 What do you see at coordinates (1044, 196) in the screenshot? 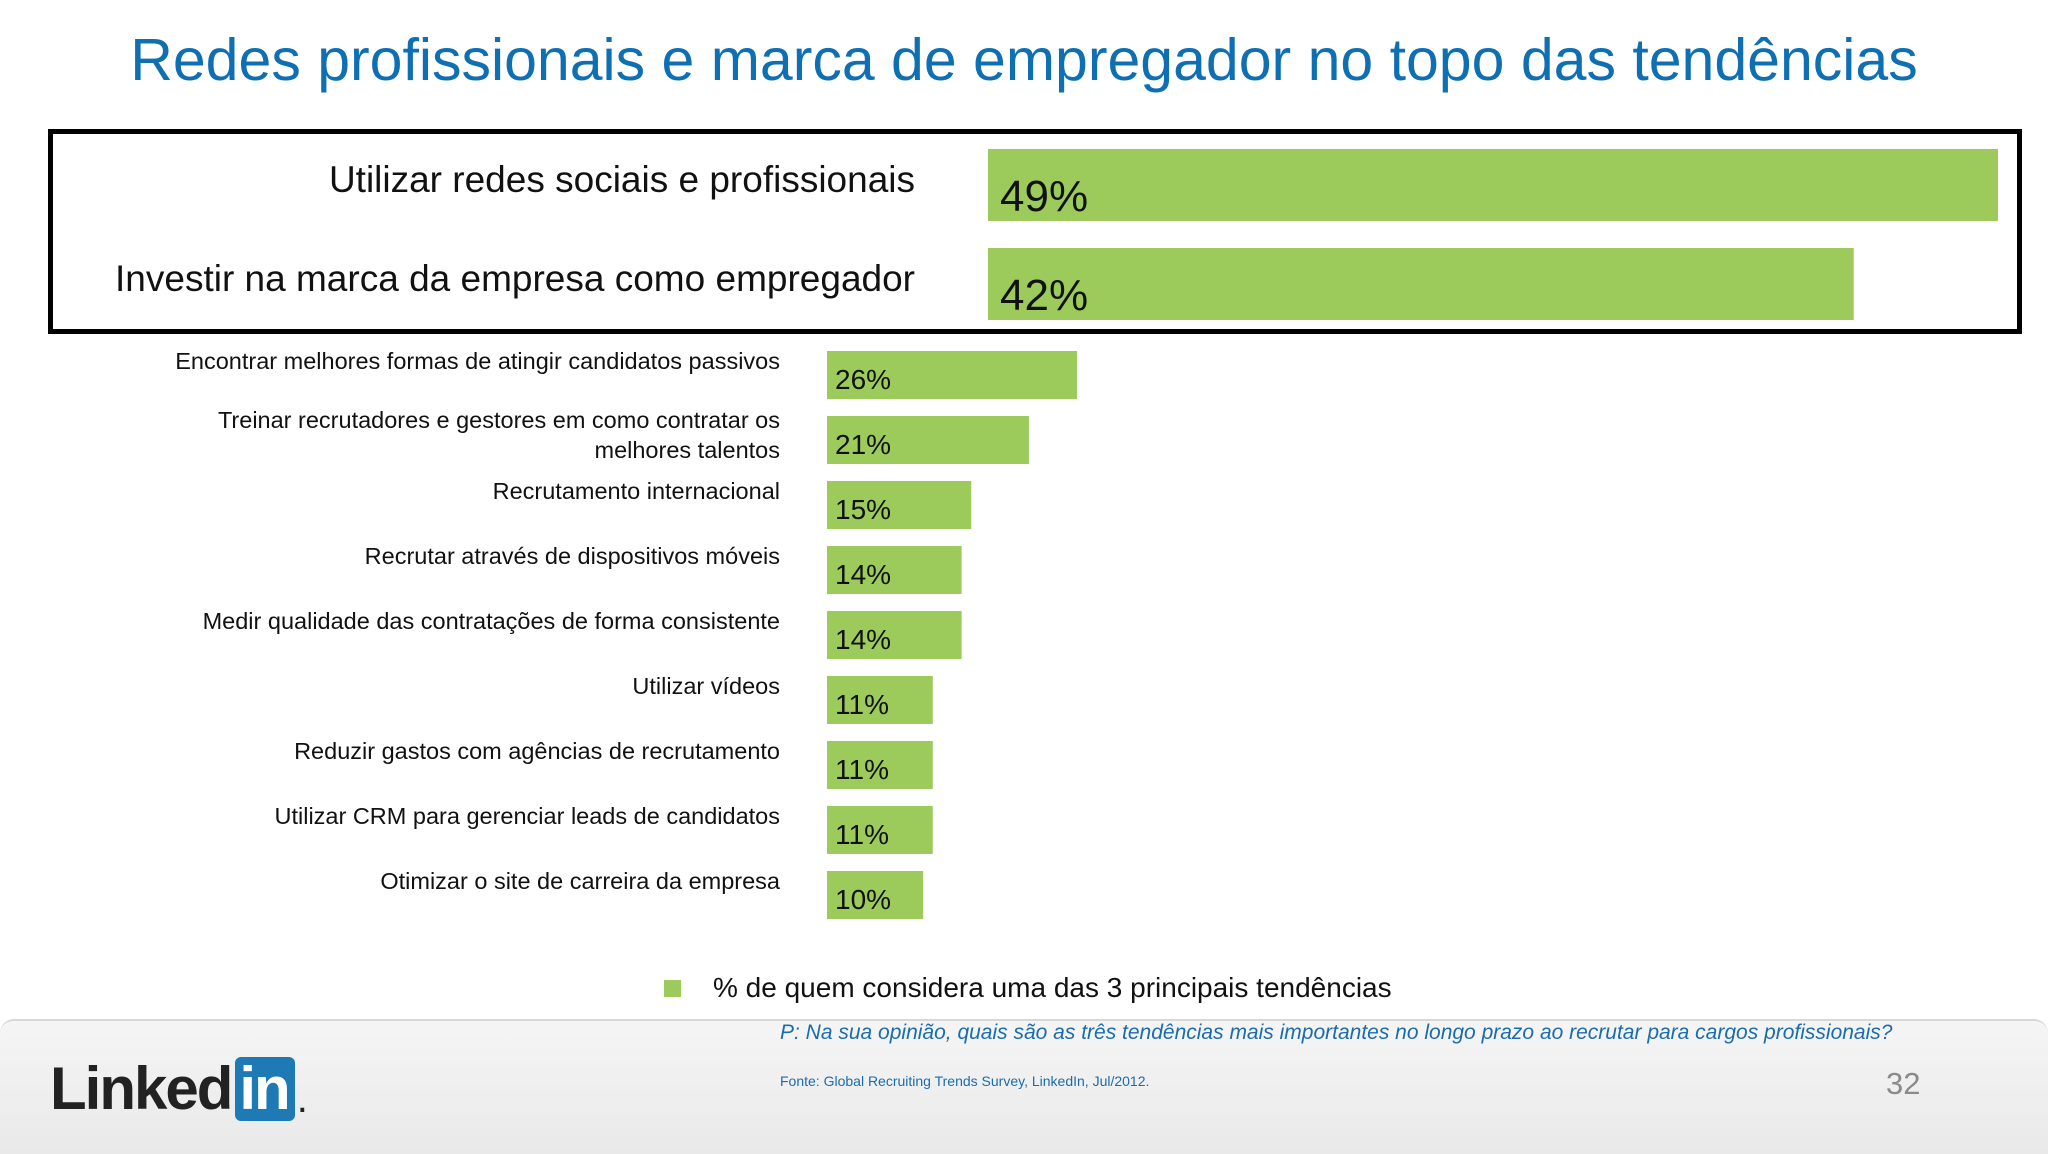
I see `value-label-1: 49%` at bounding box center [1044, 196].